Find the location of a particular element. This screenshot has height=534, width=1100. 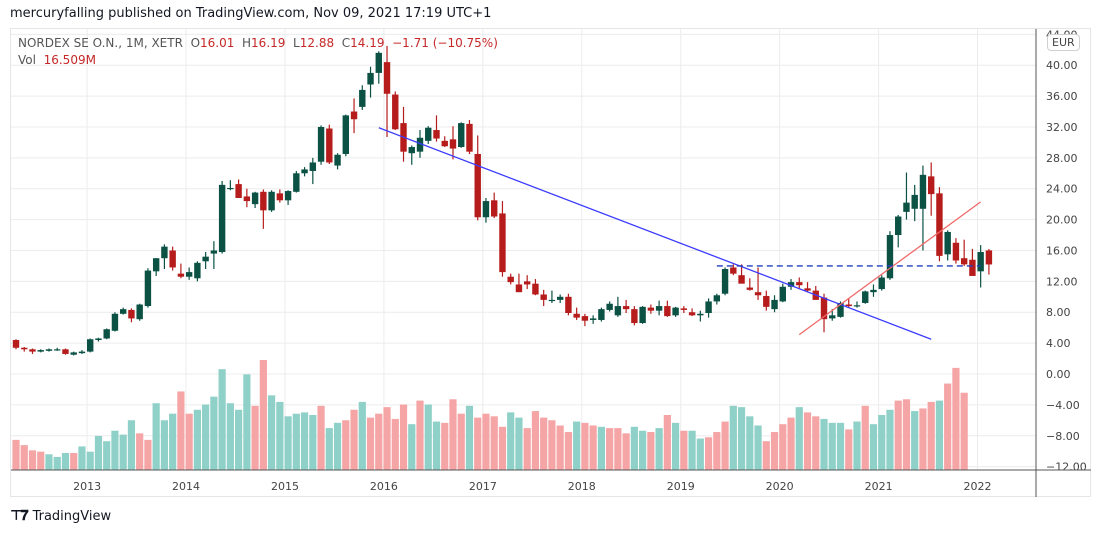

volume-value: 16.509M is located at coordinates (69, 60).